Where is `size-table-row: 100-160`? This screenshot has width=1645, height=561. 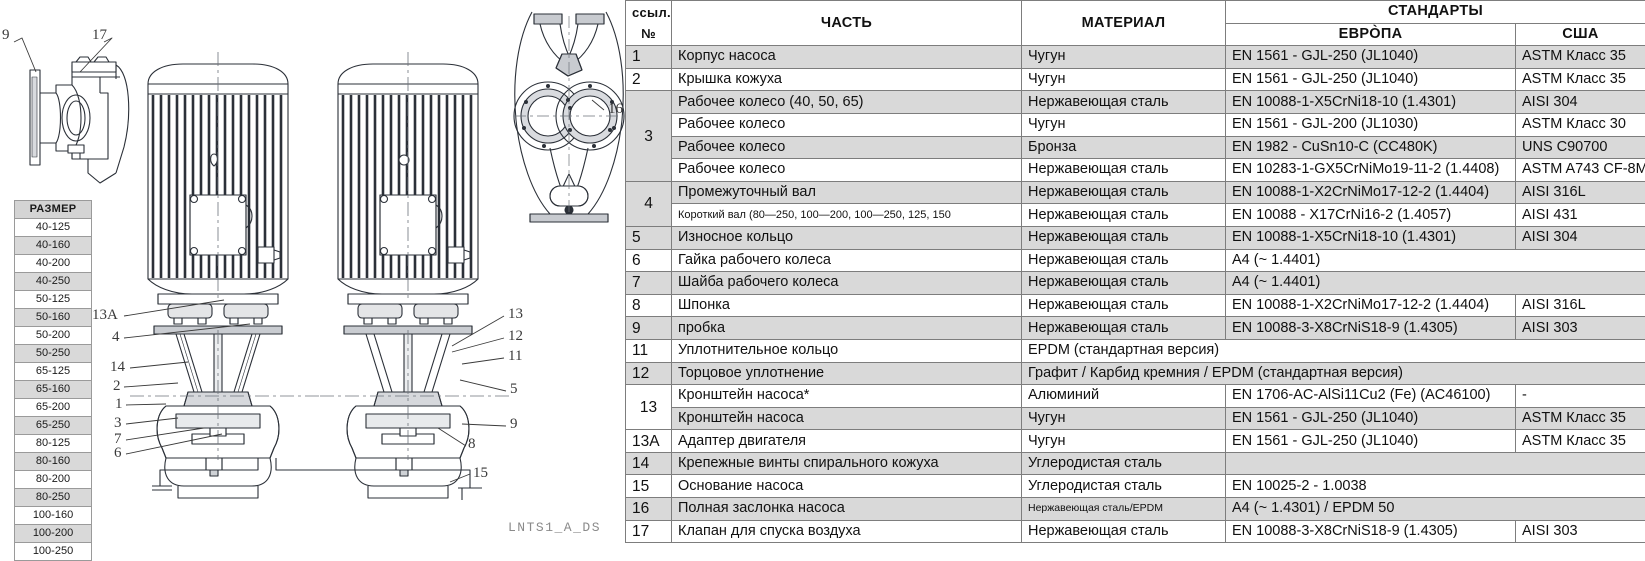 size-table-row: 100-160 is located at coordinates (53, 516).